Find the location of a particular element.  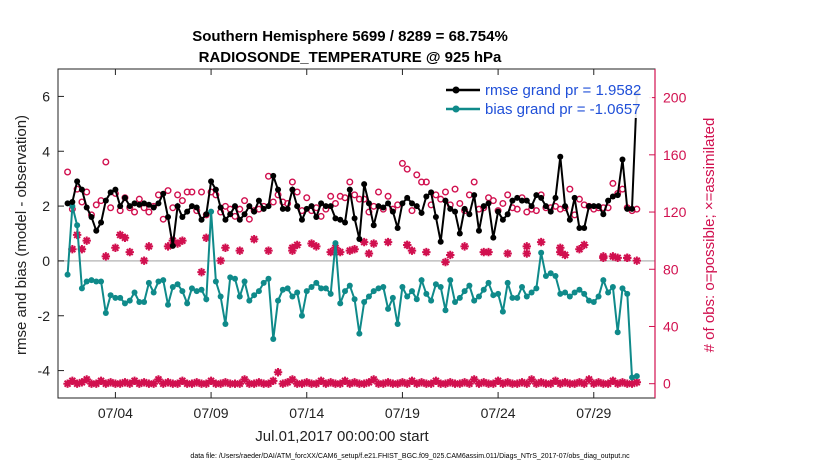

y-right-tick-label: 200 is located at coordinates (675, 98).